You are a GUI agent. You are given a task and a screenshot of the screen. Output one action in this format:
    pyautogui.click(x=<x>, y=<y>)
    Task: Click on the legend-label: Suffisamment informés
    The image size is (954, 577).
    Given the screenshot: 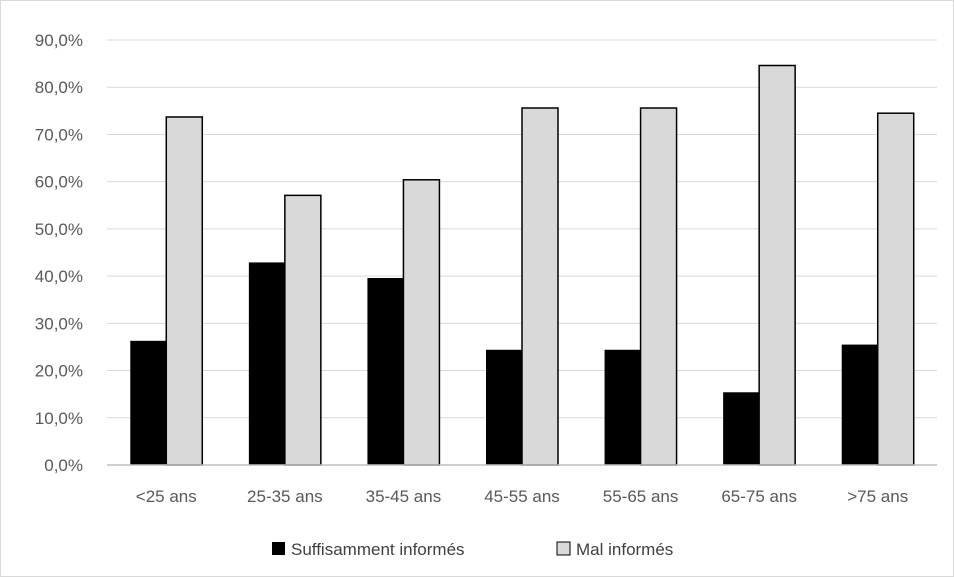 What is the action you would take?
    pyautogui.click(x=378, y=549)
    